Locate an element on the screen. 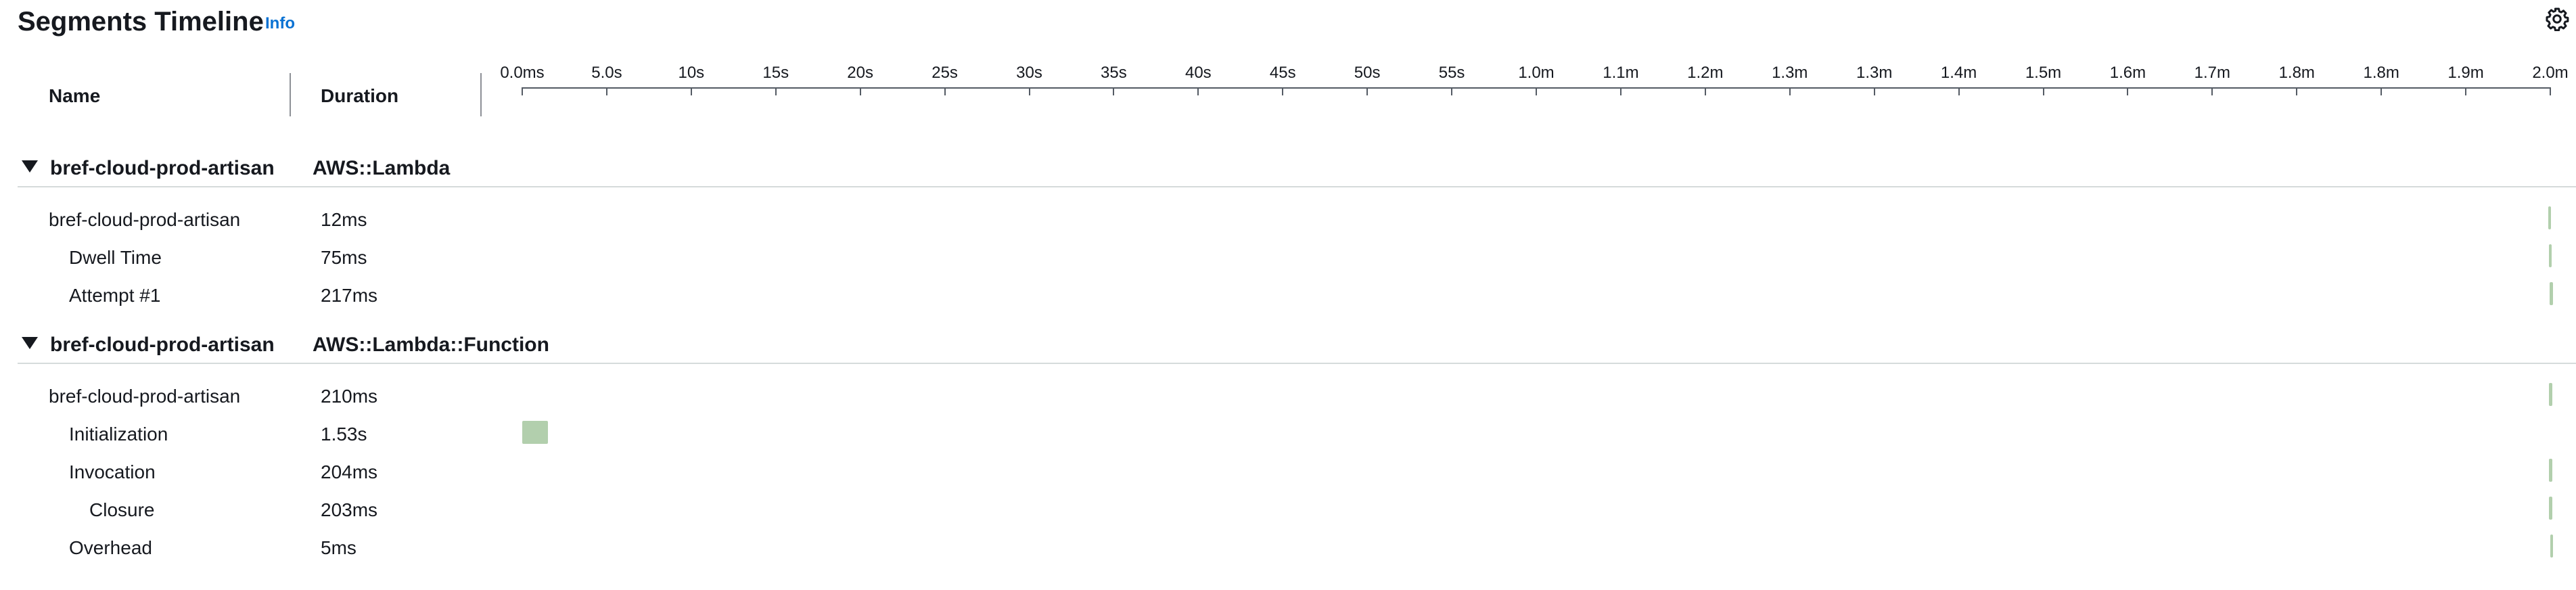 The image size is (2576, 590). segment-row: bref-cloud-prod-artisan 12ms is located at coordinates (1288, 220).